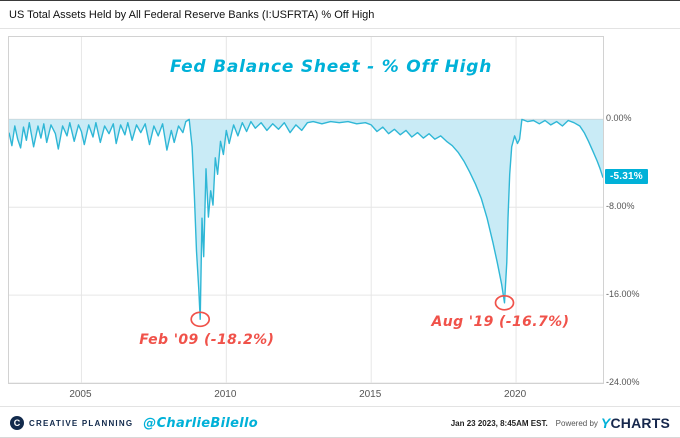 The width and height of the screenshot is (680, 438). I want to click on footer-brand-group: C CREATIVE PLANNING @CharlieBilello, so click(134, 423).